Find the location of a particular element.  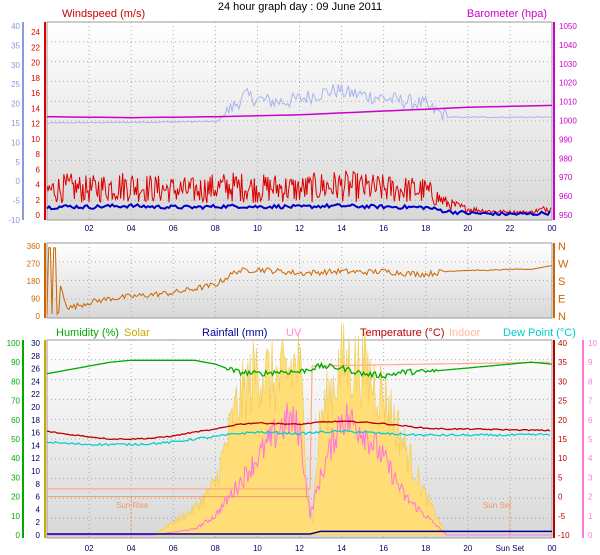

humidity-tick: 60 is located at coordinates (15, 420).